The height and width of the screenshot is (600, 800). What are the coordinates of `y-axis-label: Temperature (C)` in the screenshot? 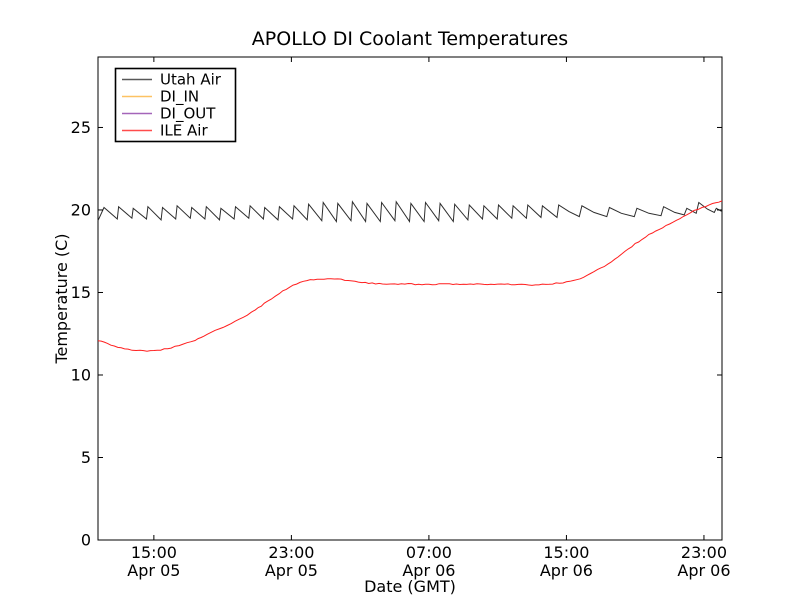 It's located at (61, 298).